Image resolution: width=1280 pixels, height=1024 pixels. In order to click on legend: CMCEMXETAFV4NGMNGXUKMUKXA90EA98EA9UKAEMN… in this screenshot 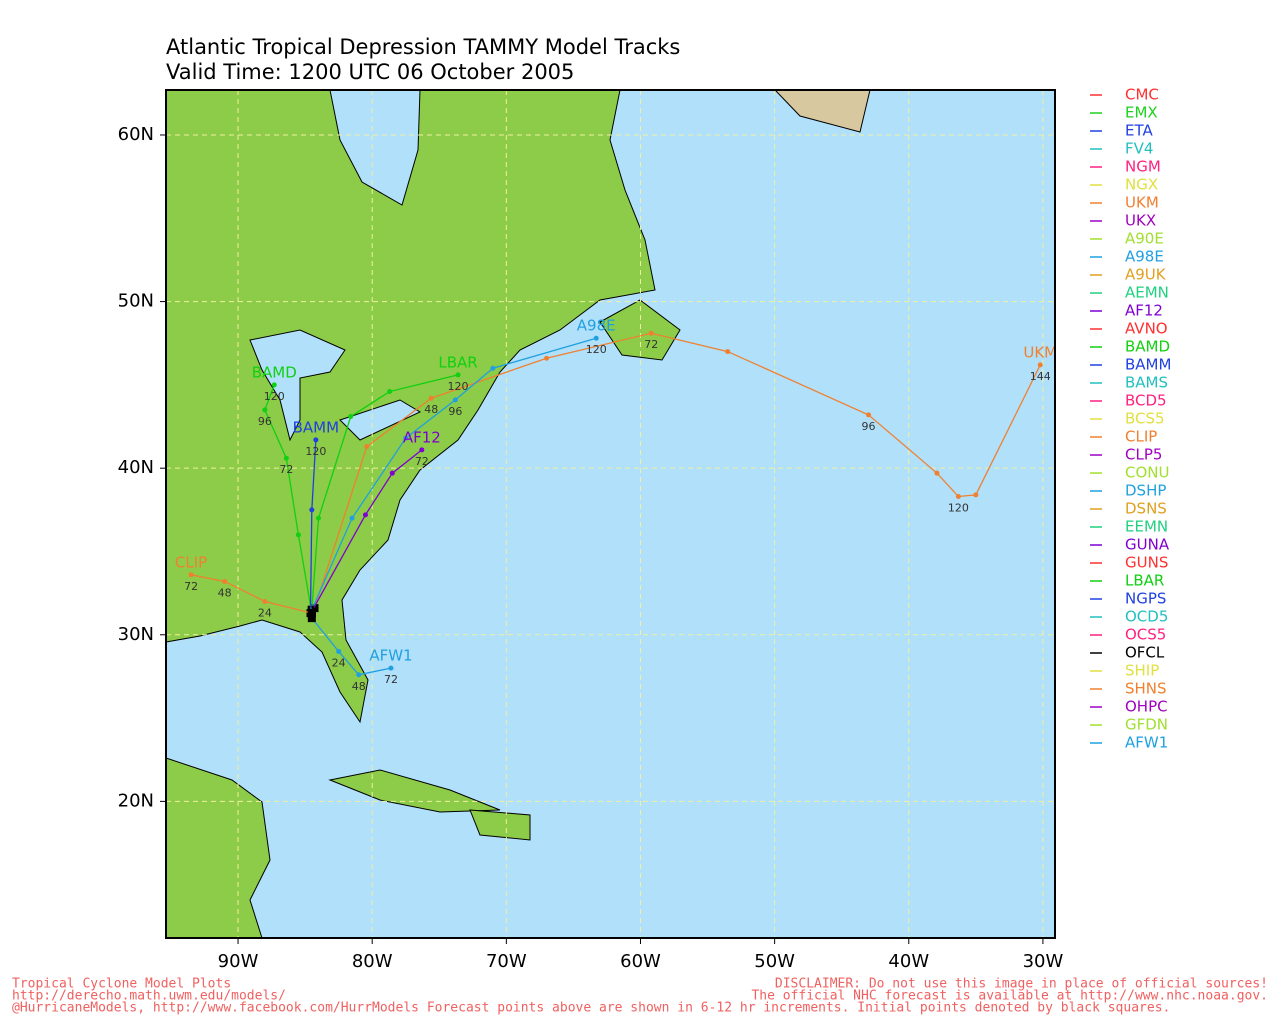, I will do `click(1130, 419)`.